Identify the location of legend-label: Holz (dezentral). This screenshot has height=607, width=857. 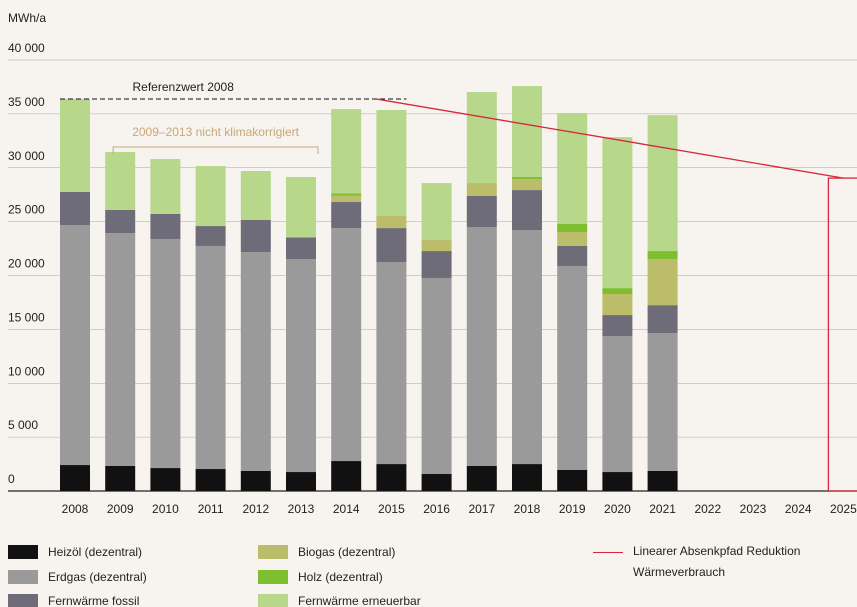
(340, 577).